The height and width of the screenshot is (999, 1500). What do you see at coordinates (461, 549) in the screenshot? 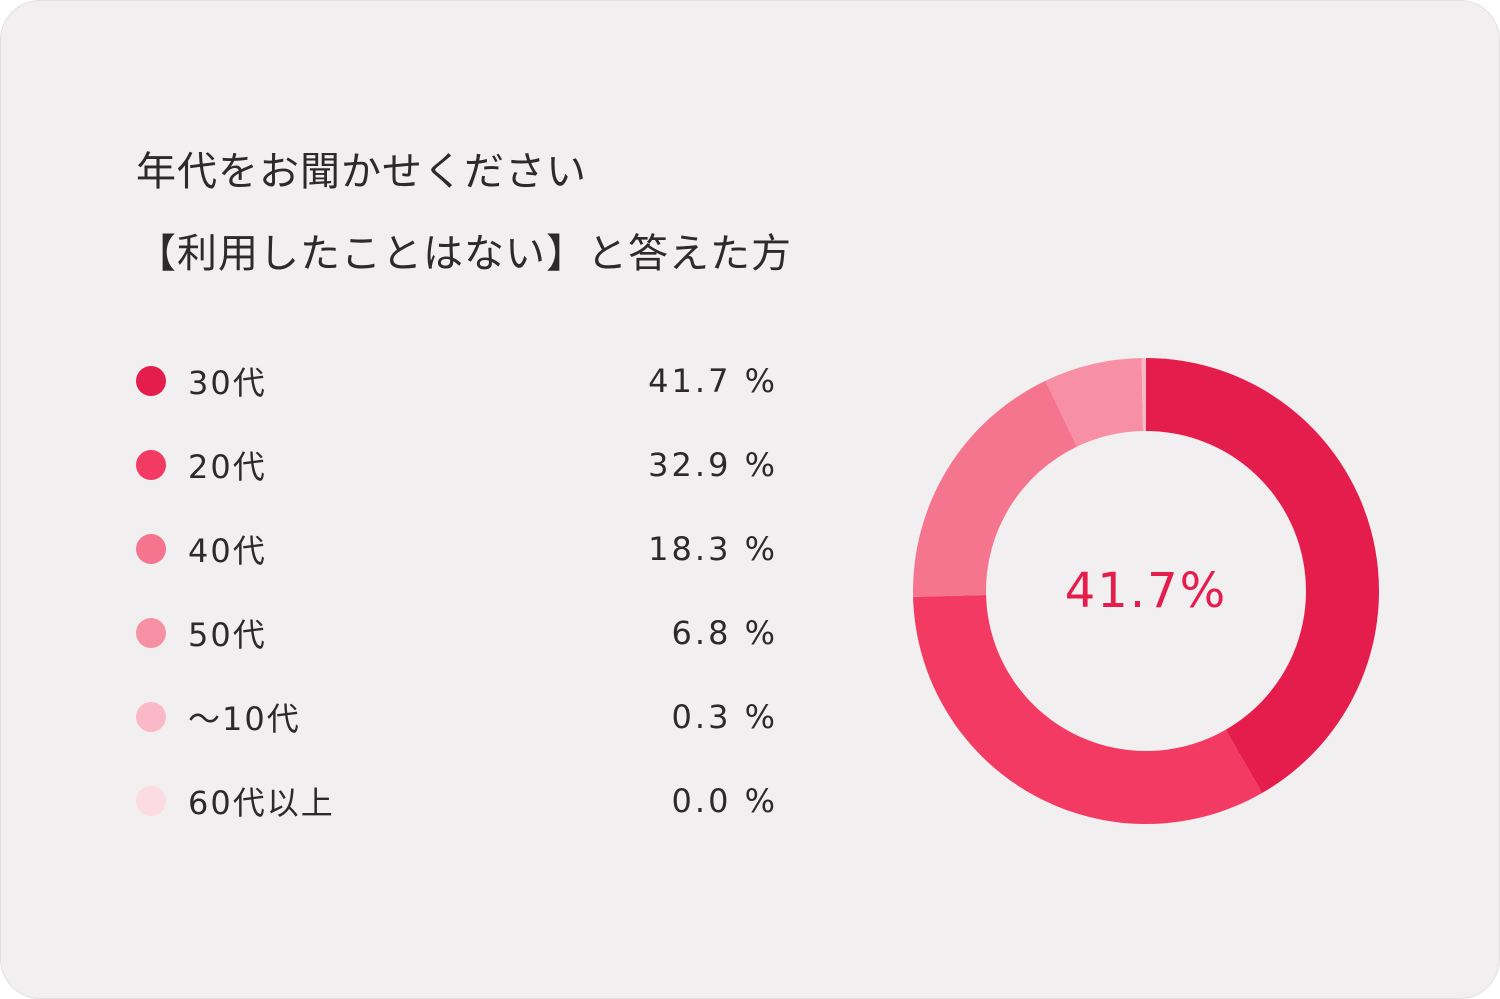
I see `legend-item: 40代 18.3 %` at bounding box center [461, 549].